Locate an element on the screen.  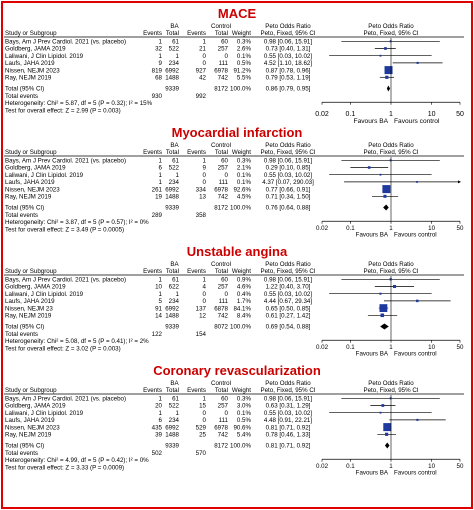
section-1-row-5-study: Nissen, NEJM 2023 is located at coordinates (32, 70).